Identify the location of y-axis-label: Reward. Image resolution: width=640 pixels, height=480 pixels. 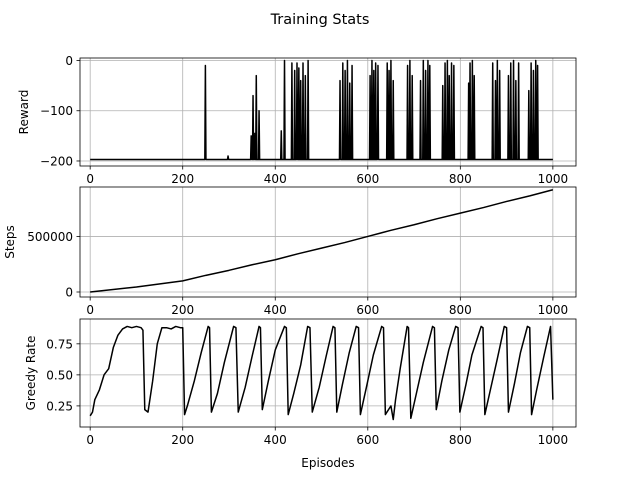
(24, 112).